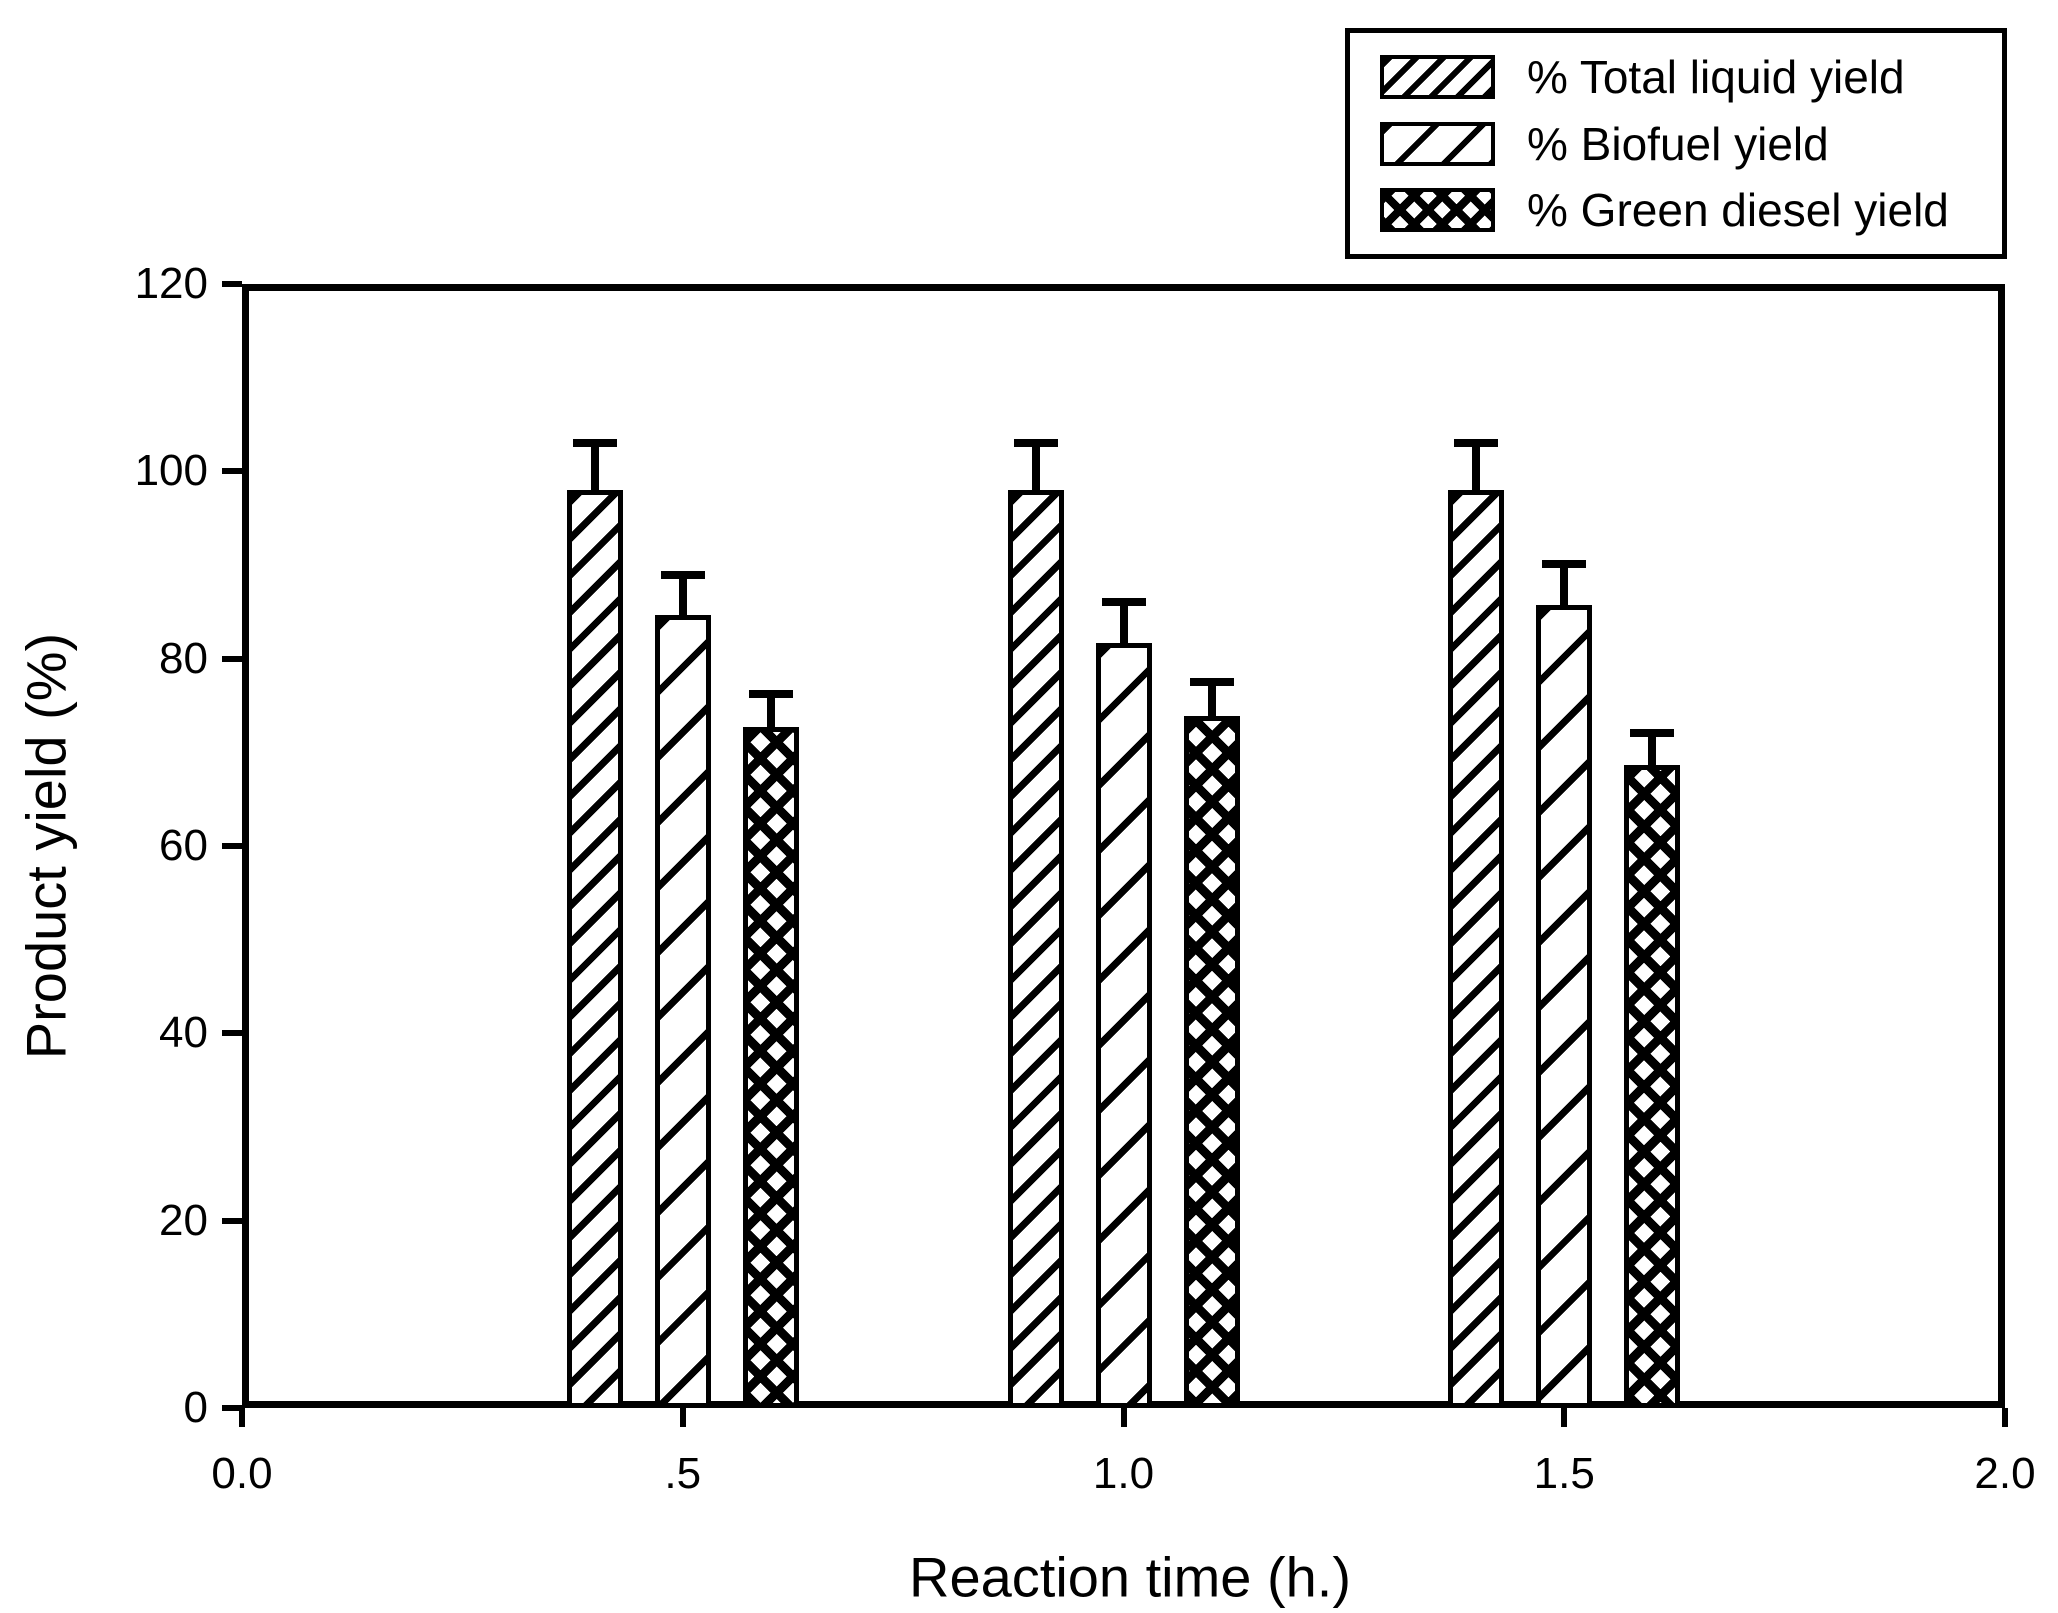 This screenshot has height=1613, width=2058. I want to click on legend-label: % Total liquid yield, so click(1716, 76).